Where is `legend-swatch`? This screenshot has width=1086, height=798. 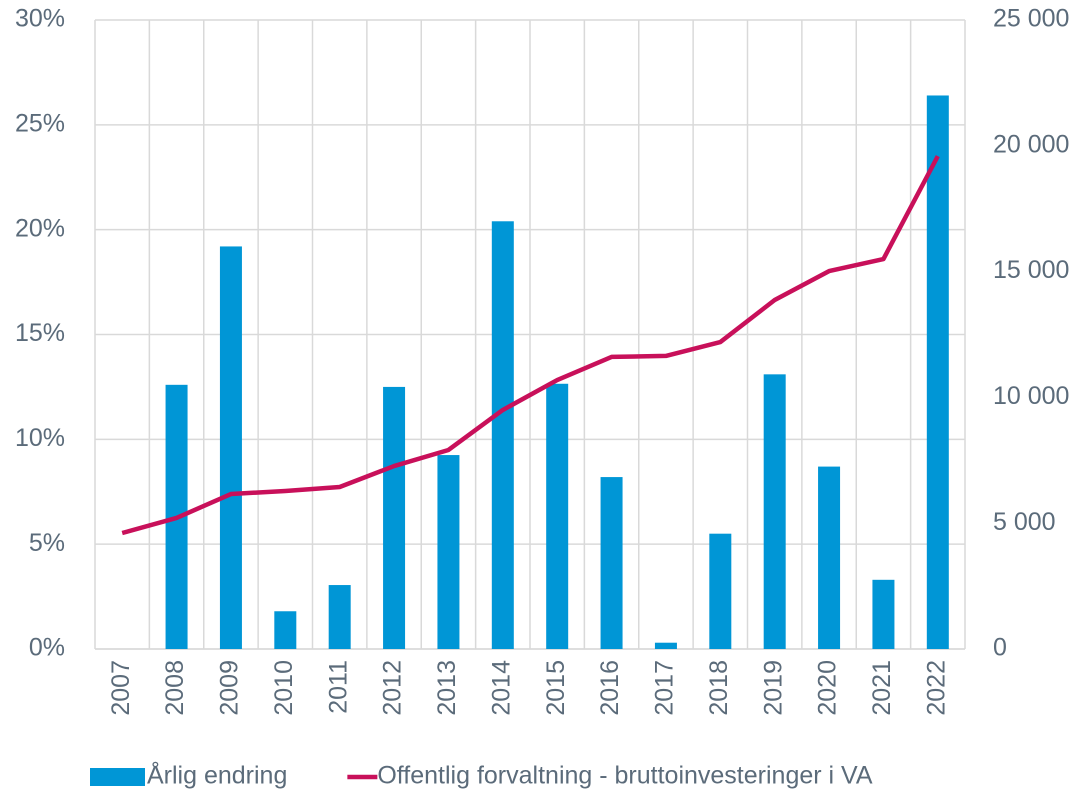
legend-swatch is located at coordinates (117, 777).